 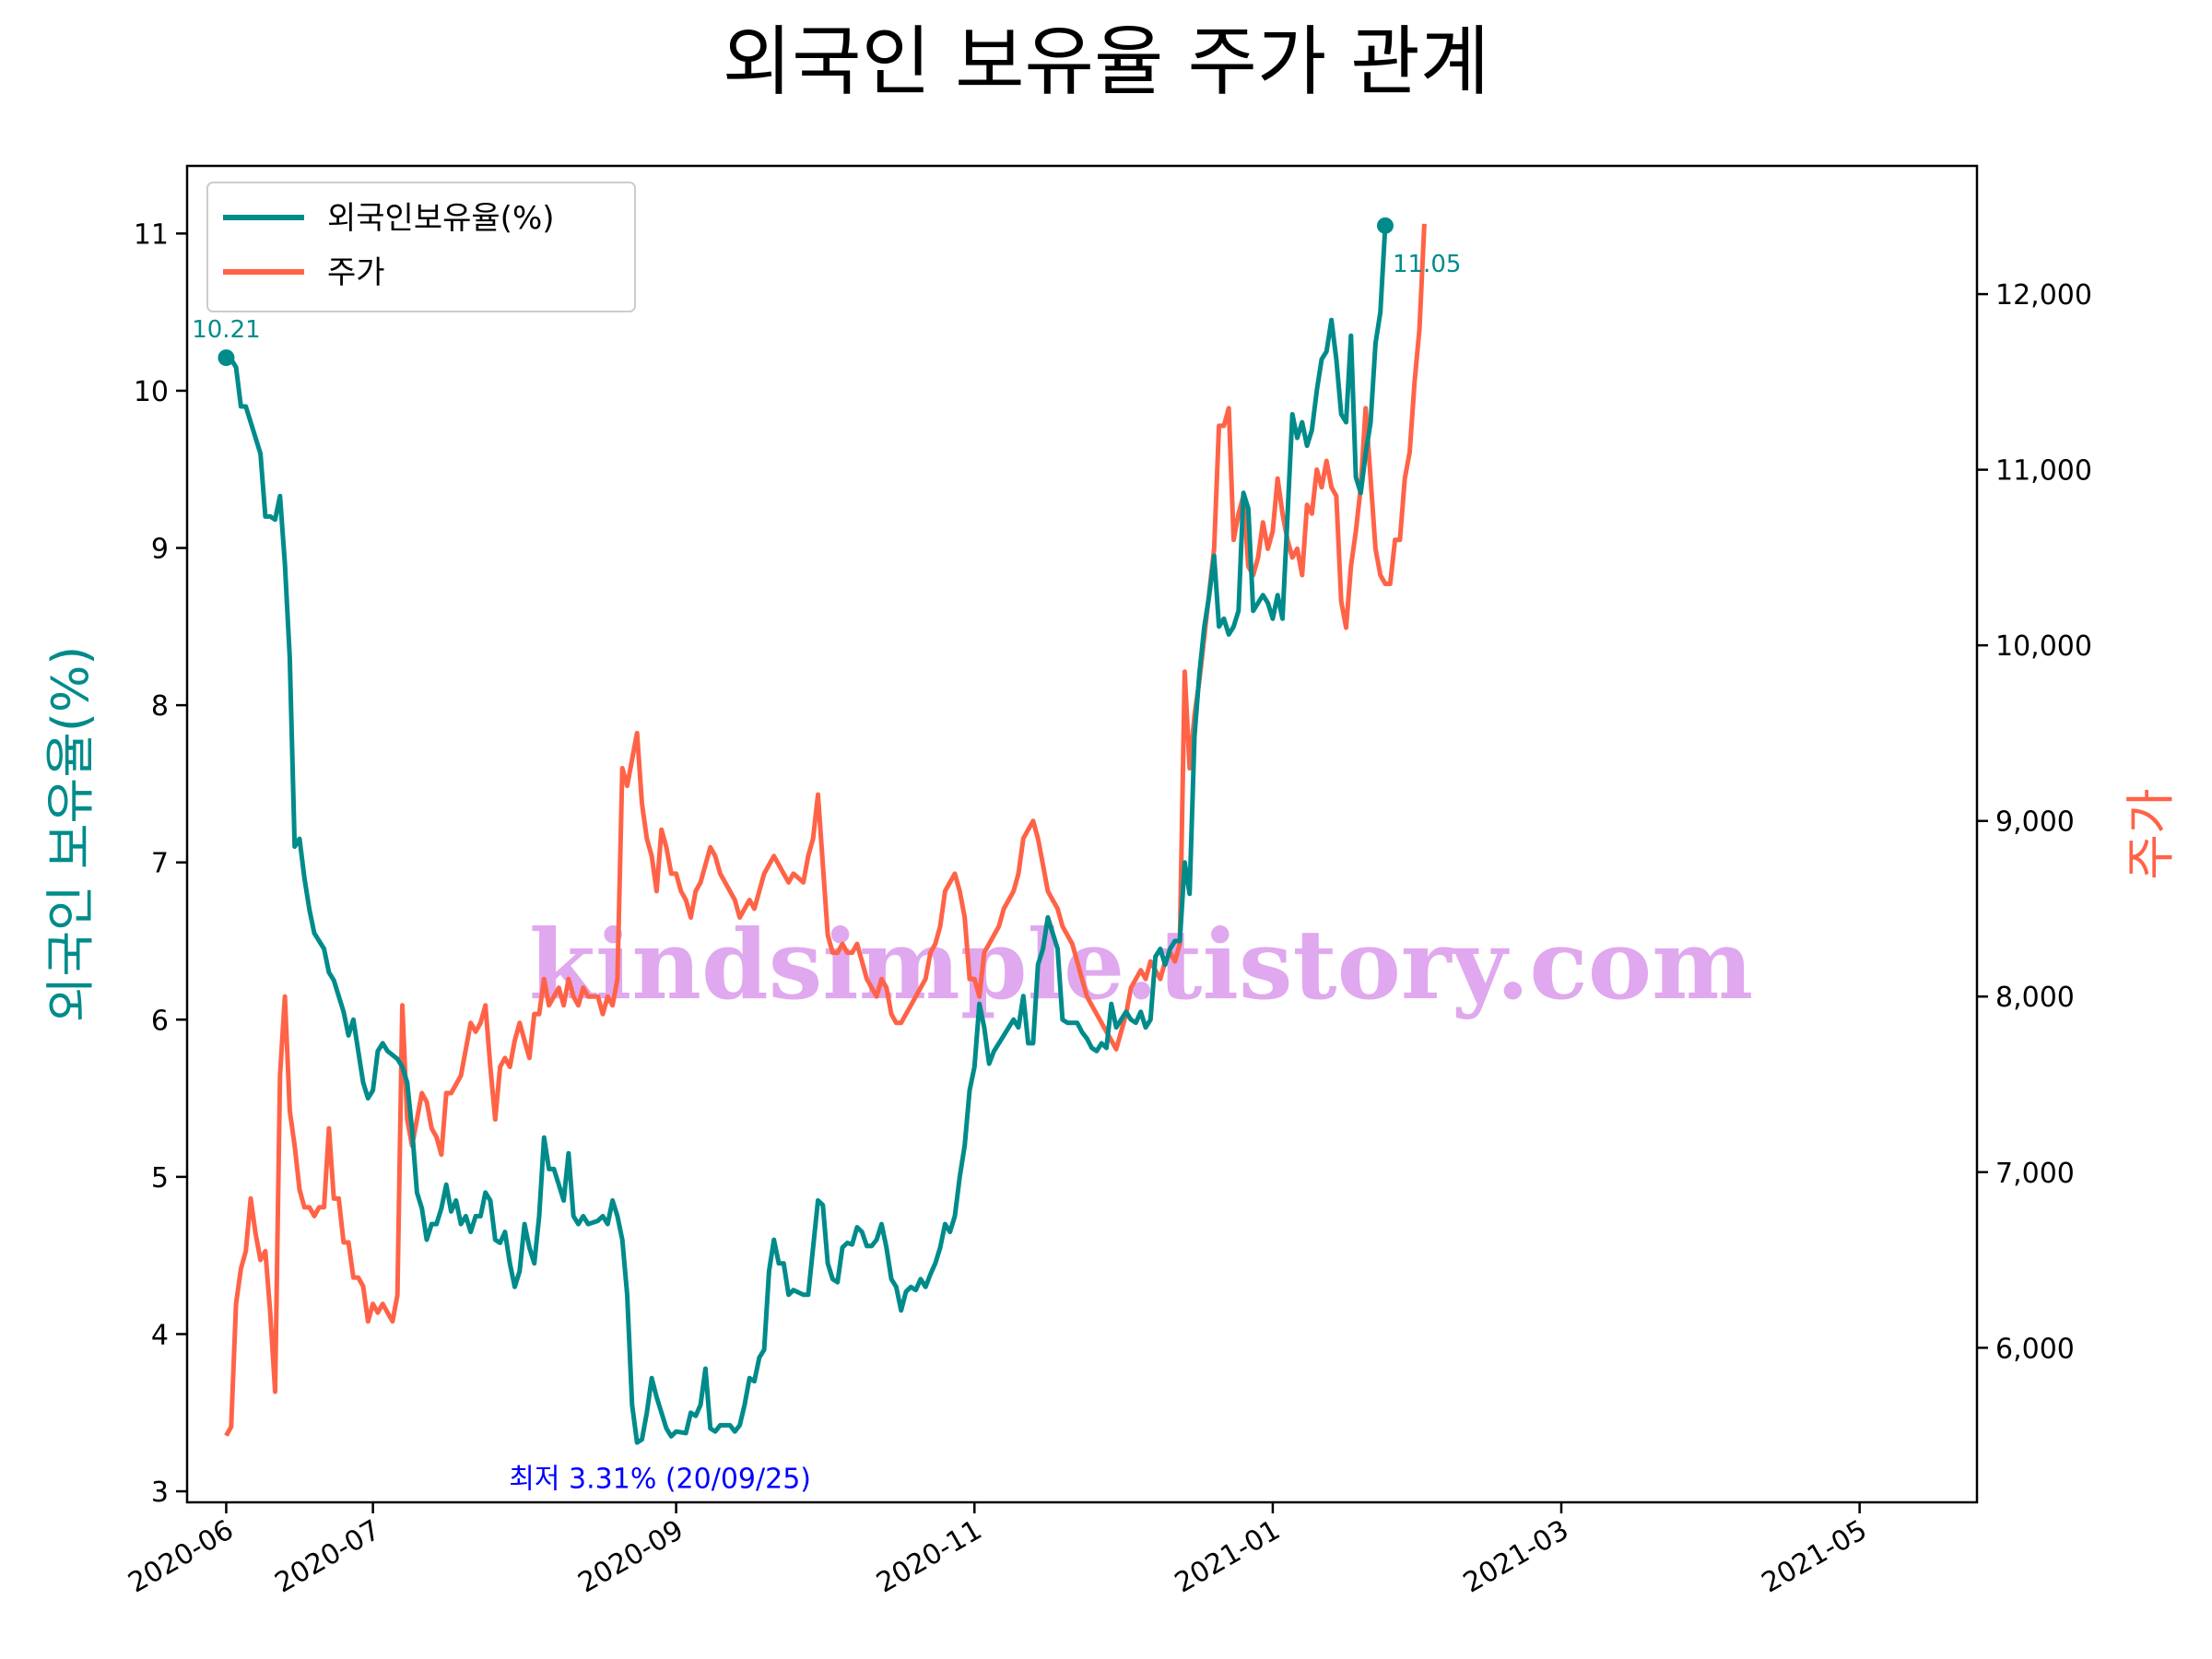 I want to click on y-axis-left: 3 4 5 6 7 8 9 10 11, so click(x=160, y=863).